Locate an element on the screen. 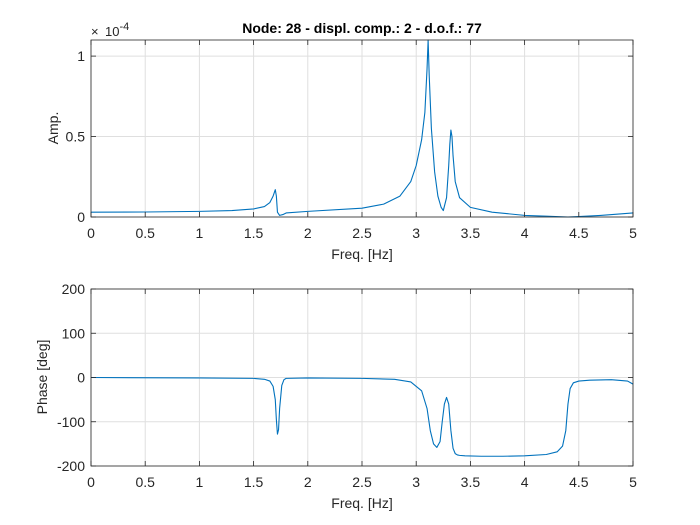 The image size is (700, 525). phase-y-tick-label: 0 is located at coordinates (81, 378).